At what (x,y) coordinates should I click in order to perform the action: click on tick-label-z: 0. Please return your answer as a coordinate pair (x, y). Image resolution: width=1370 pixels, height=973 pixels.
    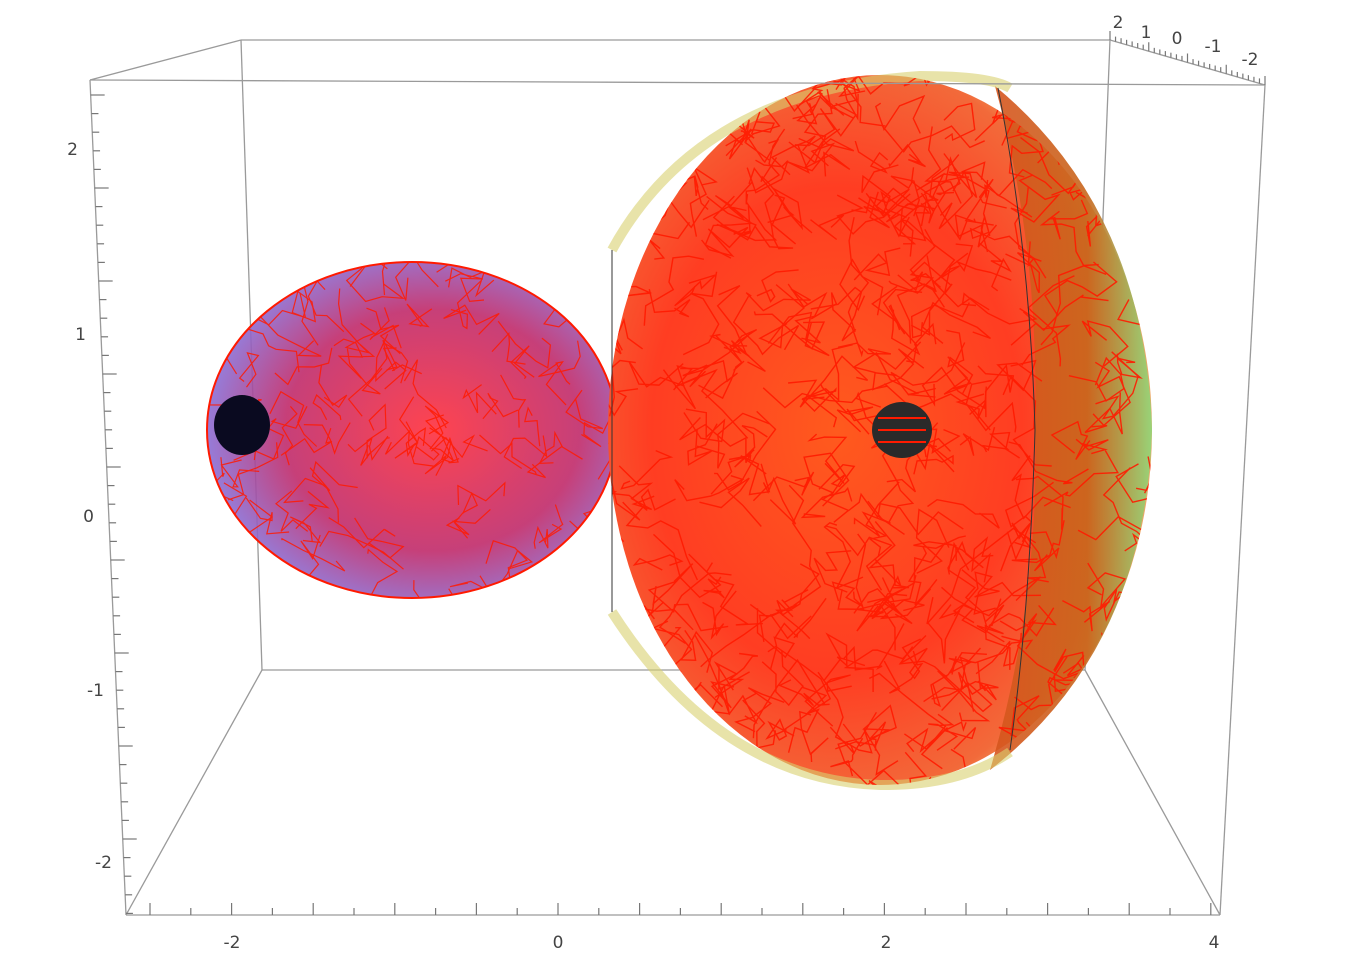
    Looking at the image, I should click on (1177, 39).